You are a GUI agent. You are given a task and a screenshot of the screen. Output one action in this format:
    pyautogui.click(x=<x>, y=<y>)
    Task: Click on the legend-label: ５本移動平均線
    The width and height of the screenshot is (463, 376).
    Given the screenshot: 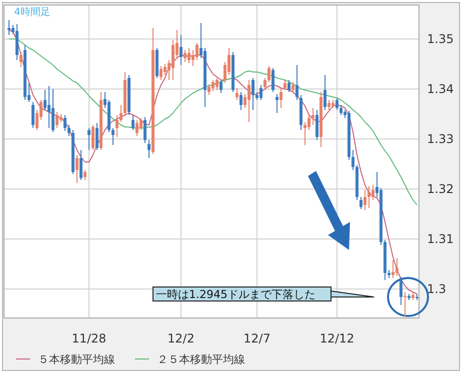 What is the action you would take?
    pyautogui.click(x=76, y=359)
    